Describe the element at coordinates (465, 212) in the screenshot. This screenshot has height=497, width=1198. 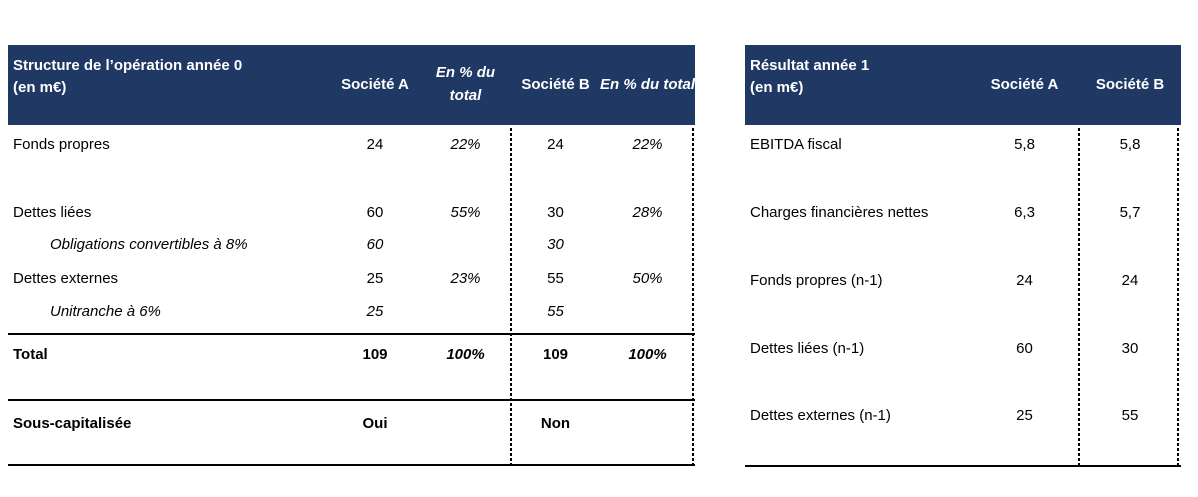
I see `cell-pct-a: 55%` at that location.